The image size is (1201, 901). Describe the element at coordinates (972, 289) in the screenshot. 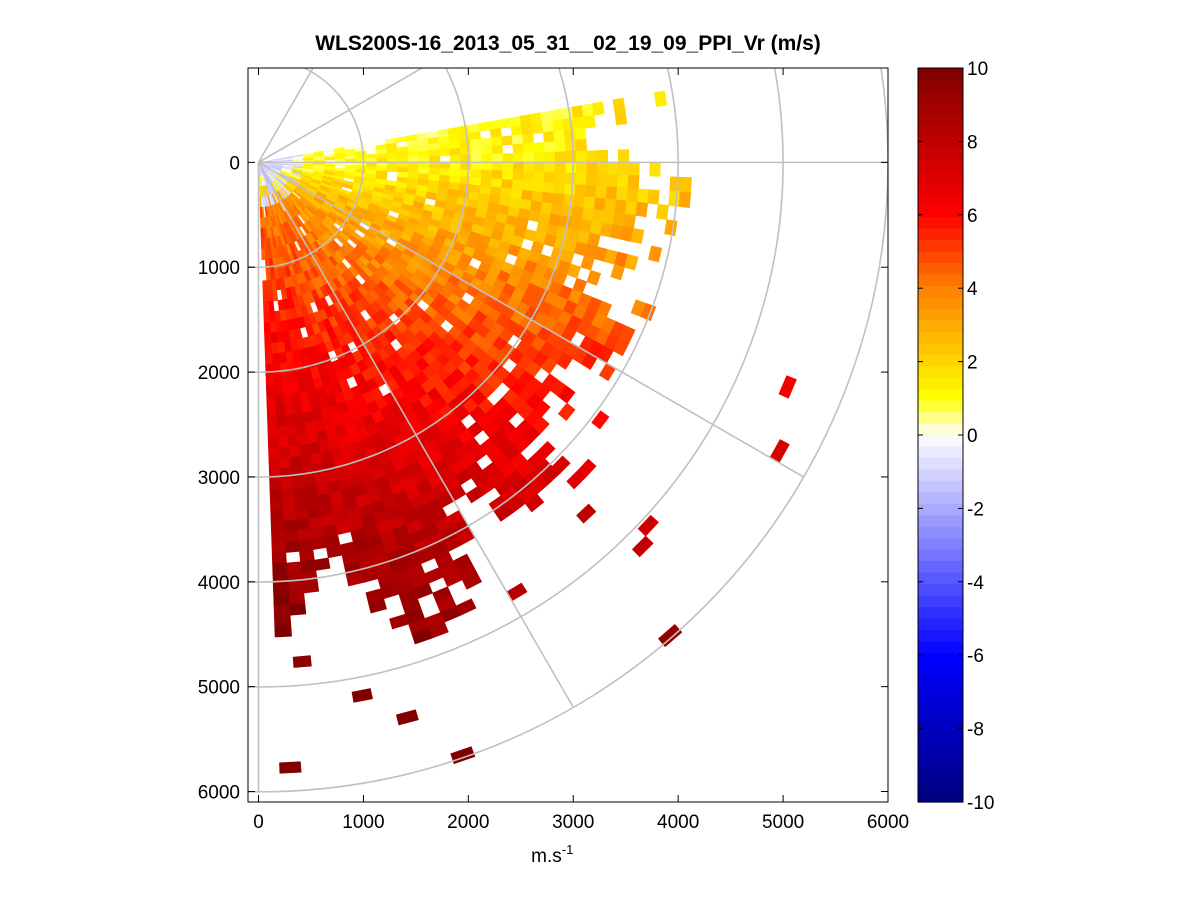

I see `colorbar-tick-label: 4` at that location.